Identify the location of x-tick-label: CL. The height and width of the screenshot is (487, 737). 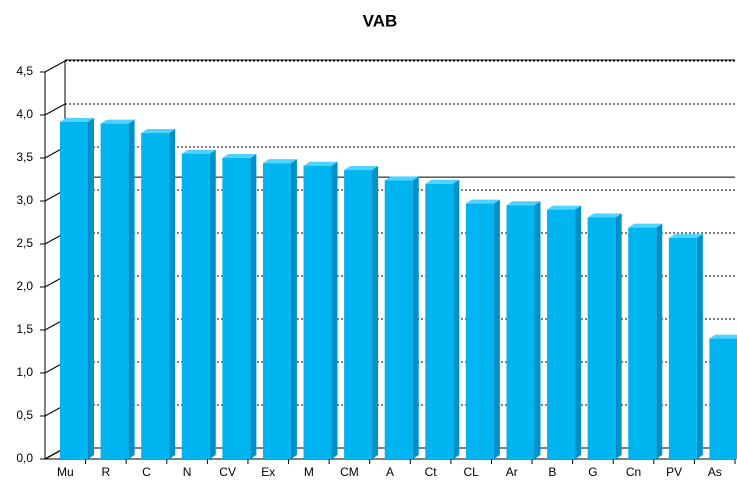
(472, 472).